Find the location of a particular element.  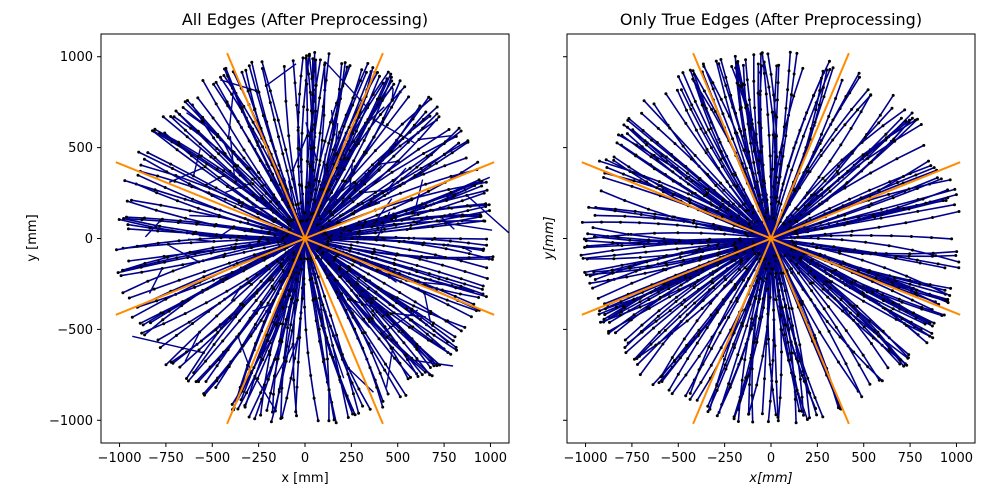

x-tick-label: −750 is located at coordinates (166, 458).